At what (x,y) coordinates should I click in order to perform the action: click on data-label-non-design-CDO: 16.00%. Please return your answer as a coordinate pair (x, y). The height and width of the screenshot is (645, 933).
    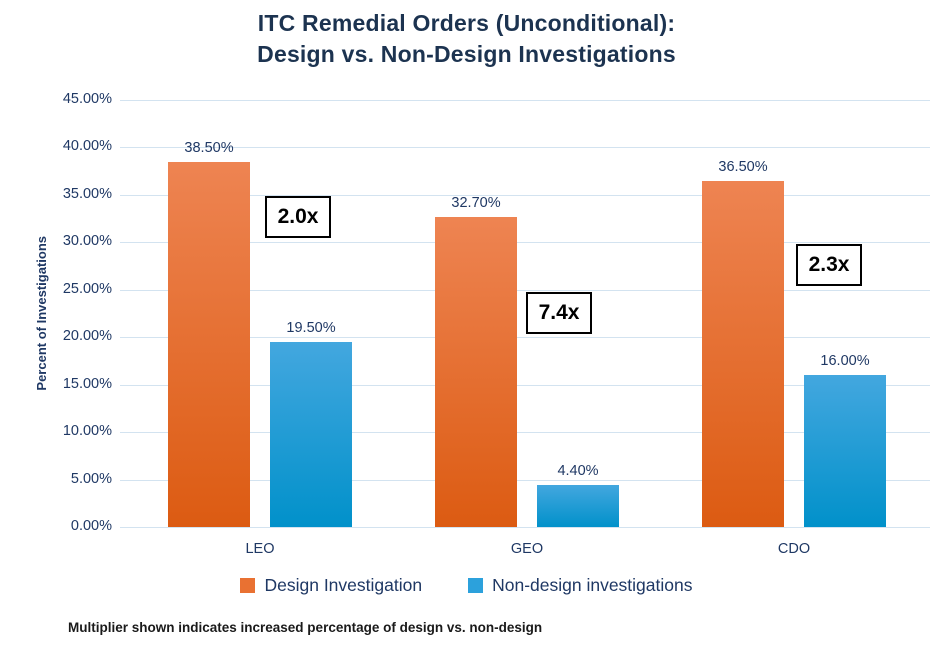
    Looking at the image, I should click on (845, 361).